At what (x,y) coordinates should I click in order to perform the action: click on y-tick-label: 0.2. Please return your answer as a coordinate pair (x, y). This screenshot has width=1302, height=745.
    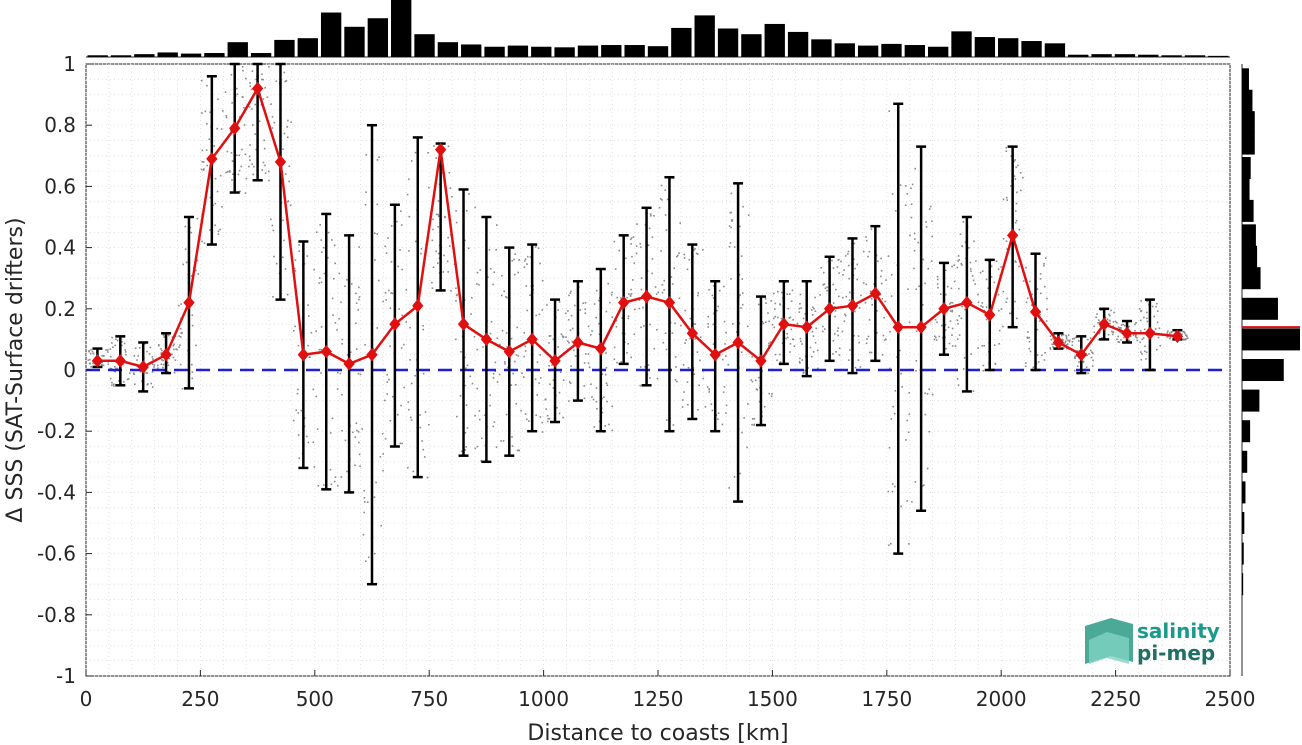
    Looking at the image, I should click on (60, 309).